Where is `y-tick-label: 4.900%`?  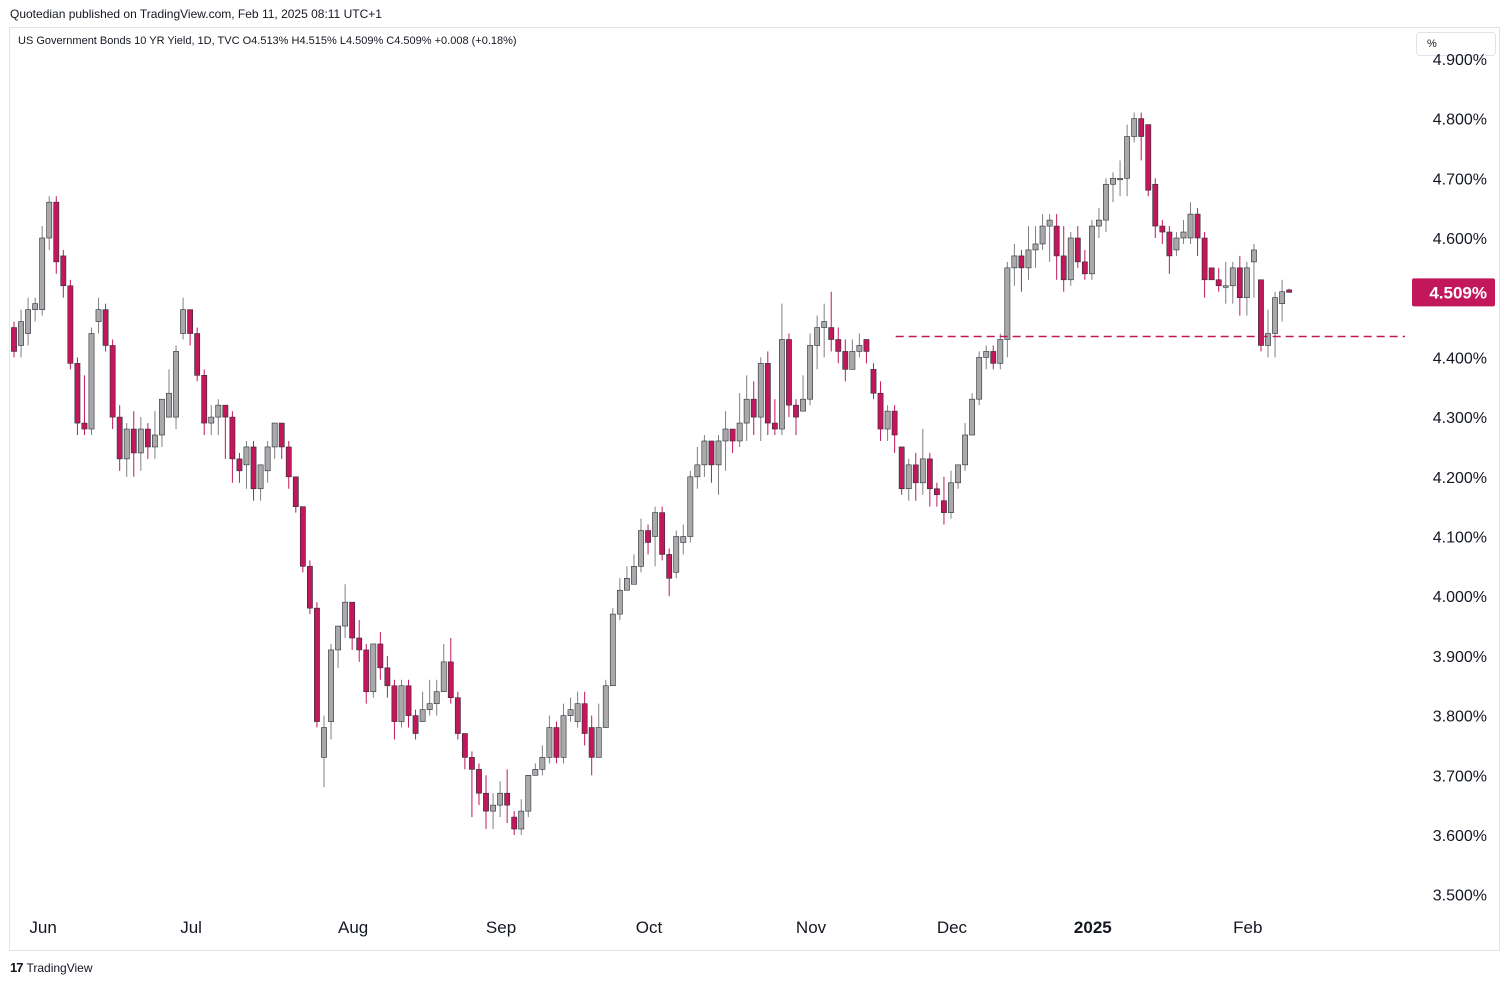
y-tick-label: 4.900% is located at coordinates (1460, 60).